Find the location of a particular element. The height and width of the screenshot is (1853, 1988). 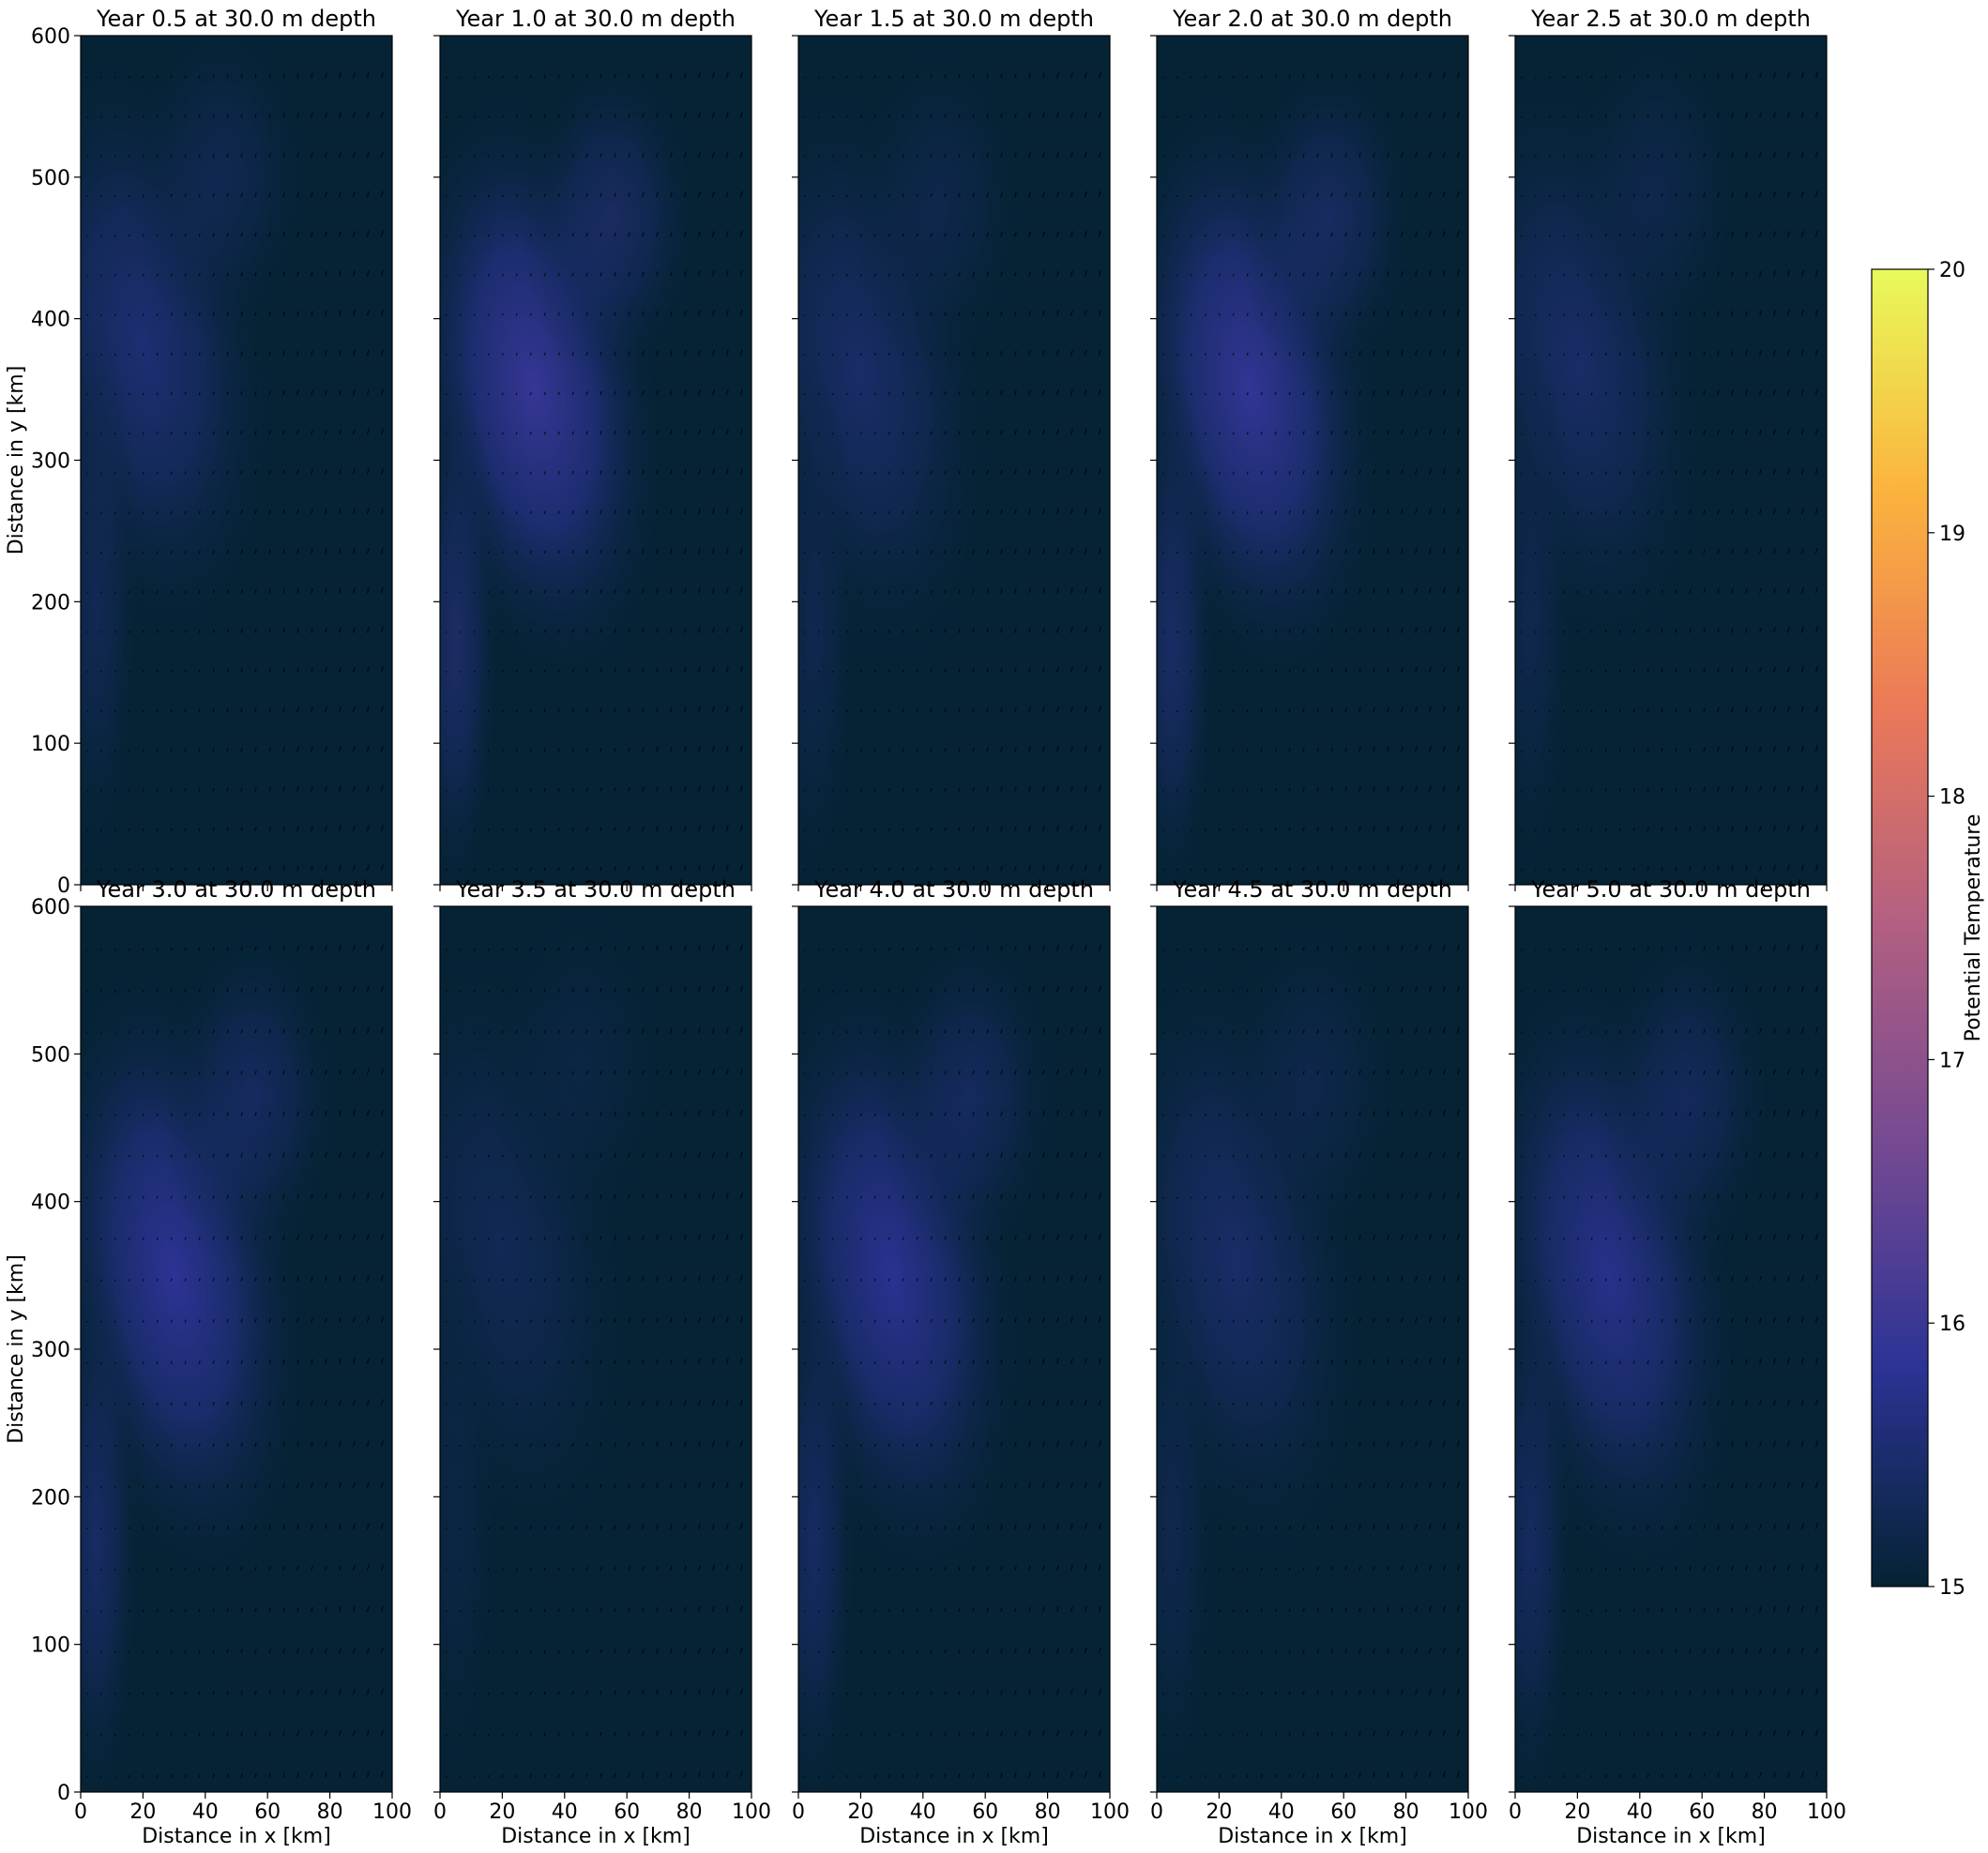

panel-5: Year 2.5 at 30.0 m depth is located at coordinates (1668, 448).